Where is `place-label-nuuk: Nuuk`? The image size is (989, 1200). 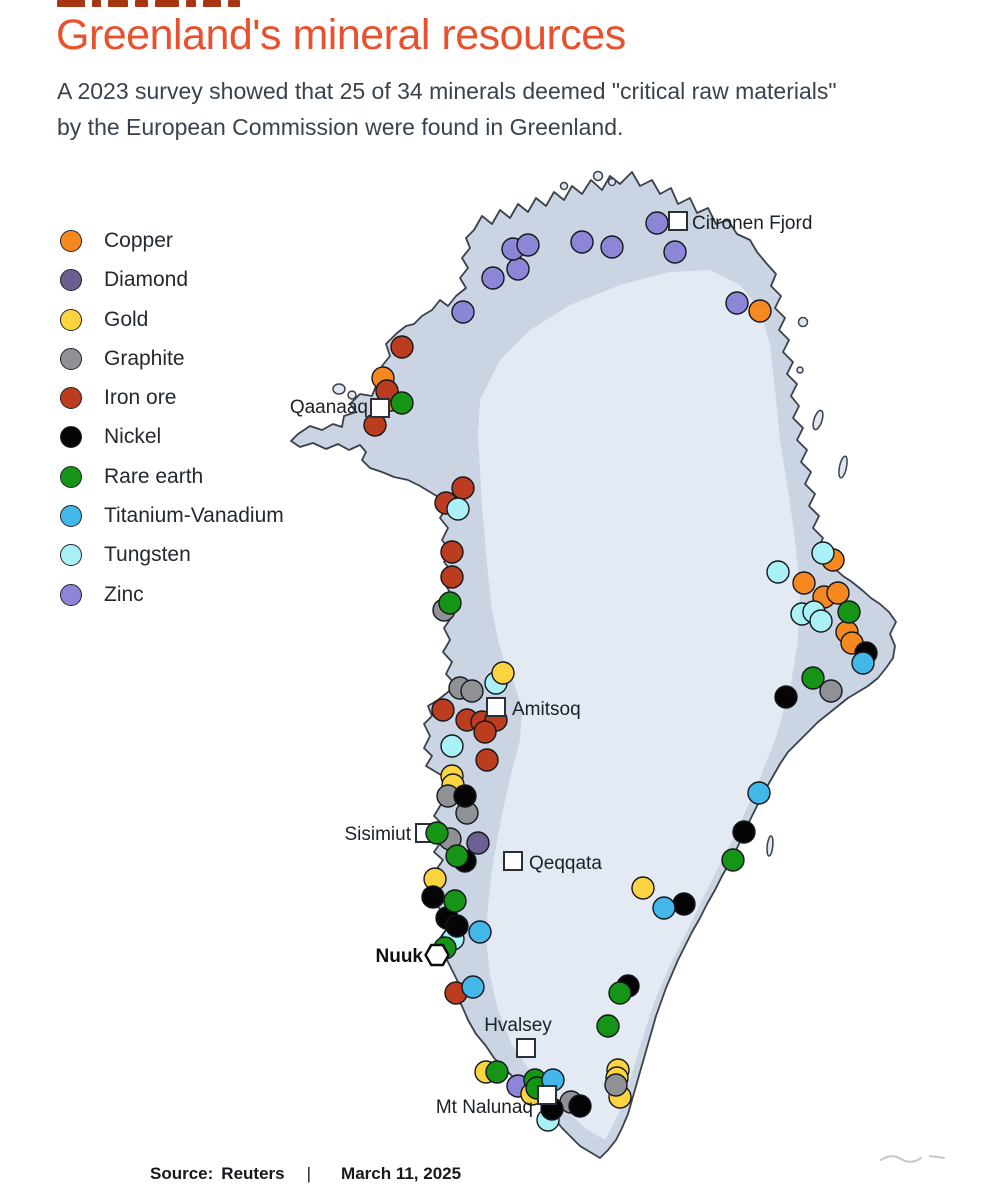 place-label-nuuk: Nuuk is located at coordinates (400, 956).